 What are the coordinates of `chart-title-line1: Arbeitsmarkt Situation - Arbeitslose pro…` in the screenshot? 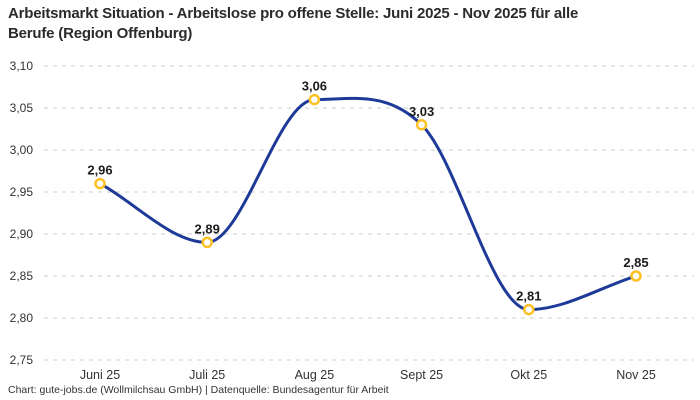 It's located at (293, 13).